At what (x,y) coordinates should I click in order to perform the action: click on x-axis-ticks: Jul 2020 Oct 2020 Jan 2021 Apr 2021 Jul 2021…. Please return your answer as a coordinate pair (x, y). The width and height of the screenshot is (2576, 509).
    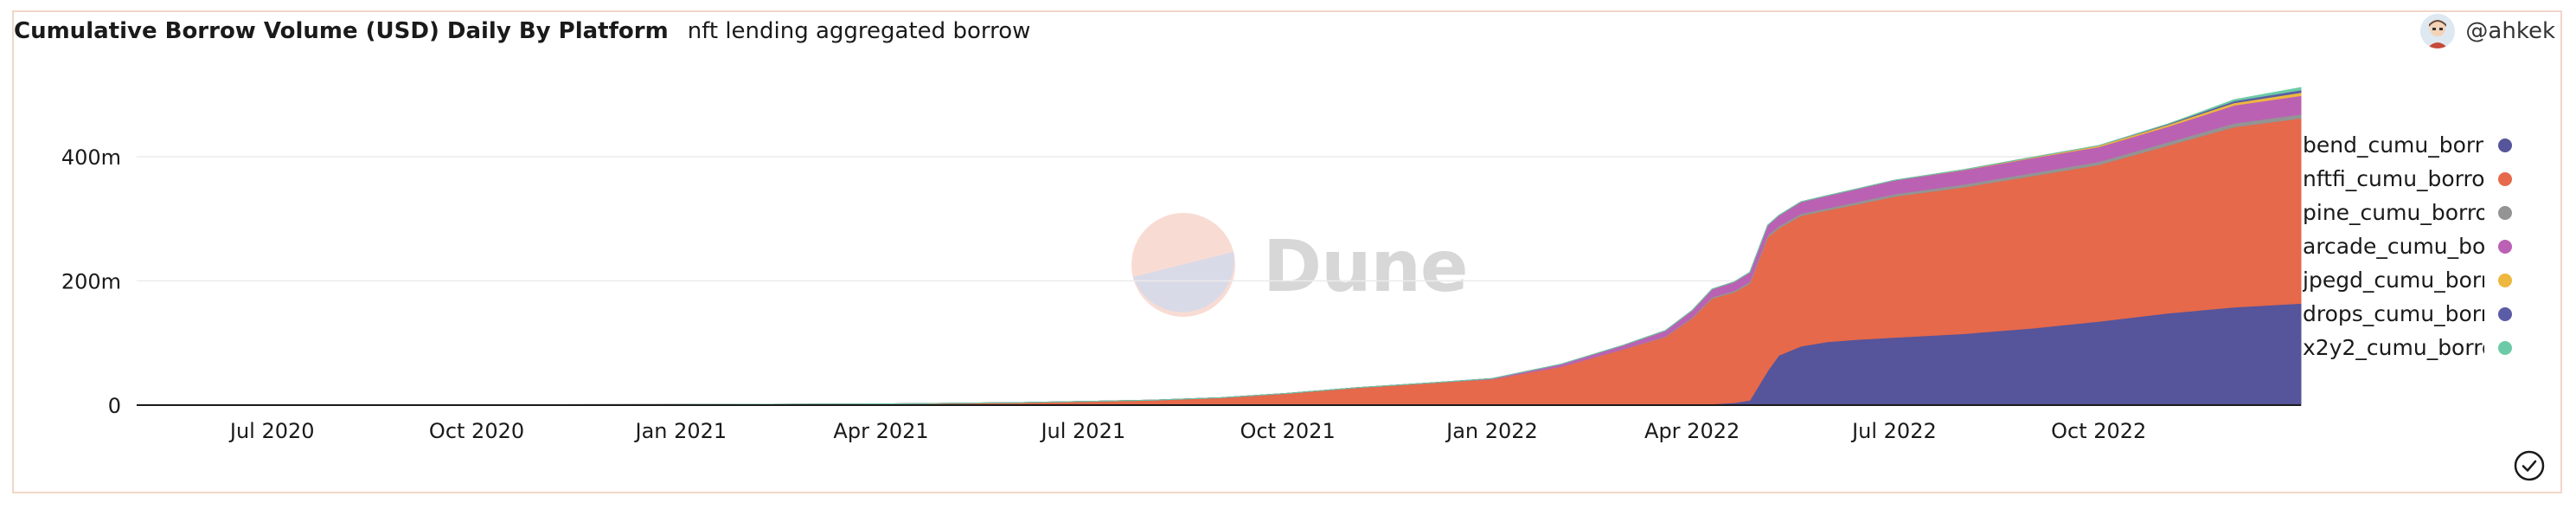
    Looking at the image, I should click on (1187, 431).